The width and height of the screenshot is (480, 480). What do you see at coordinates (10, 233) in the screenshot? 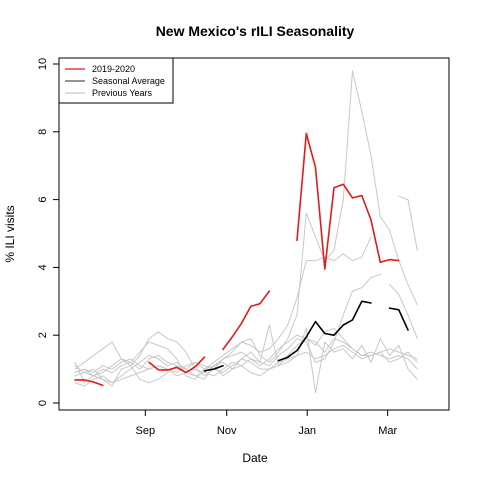
I see `y-axis-label: % ILI visits` at bounding box center [10, 233].